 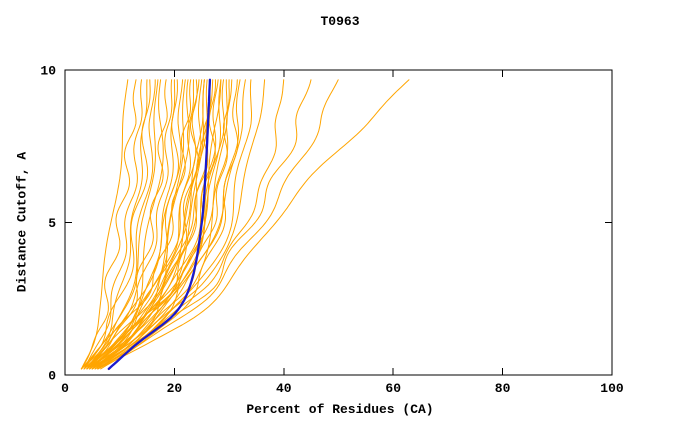 What do you see at coordinates (52, 376) in the screenshot?
I see `y-tick-label: 0` at bounding box center [52, 376].